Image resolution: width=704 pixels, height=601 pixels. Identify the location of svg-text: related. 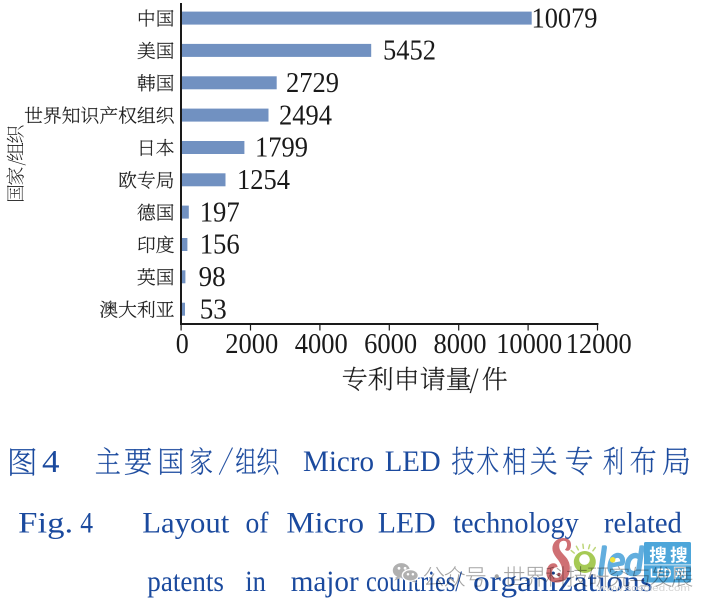
(643, 523).